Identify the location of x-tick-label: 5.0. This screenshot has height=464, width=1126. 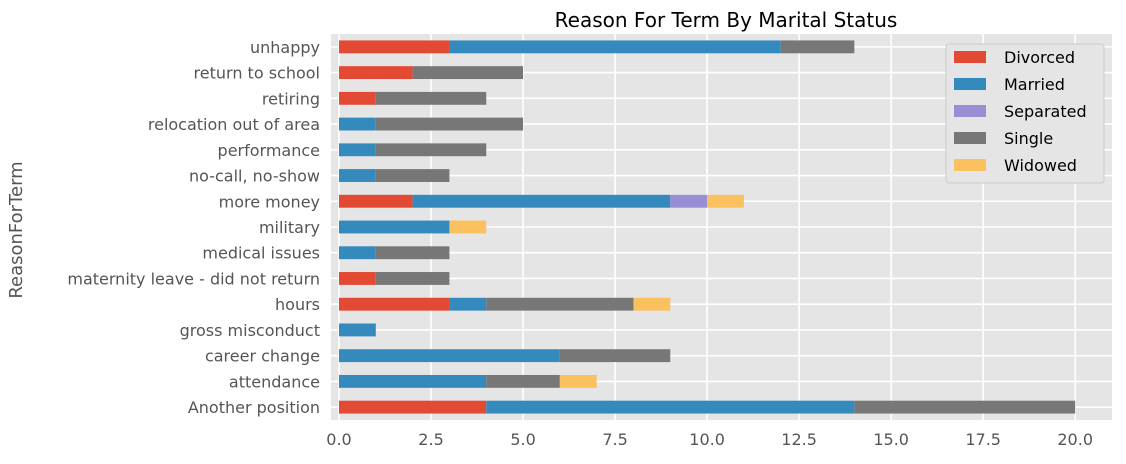
(522, 439).